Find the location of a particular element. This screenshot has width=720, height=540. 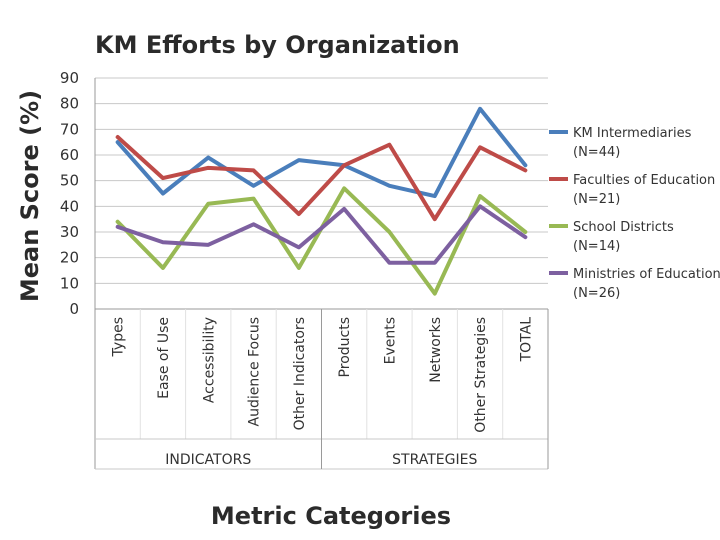

y-tick-label: 40 is located at coordinates (69, 206).